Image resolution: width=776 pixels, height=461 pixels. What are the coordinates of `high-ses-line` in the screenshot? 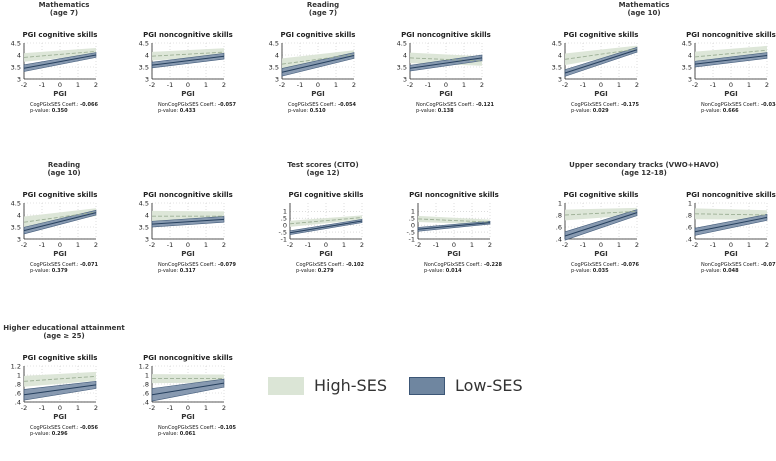 It's located at (60, 378).